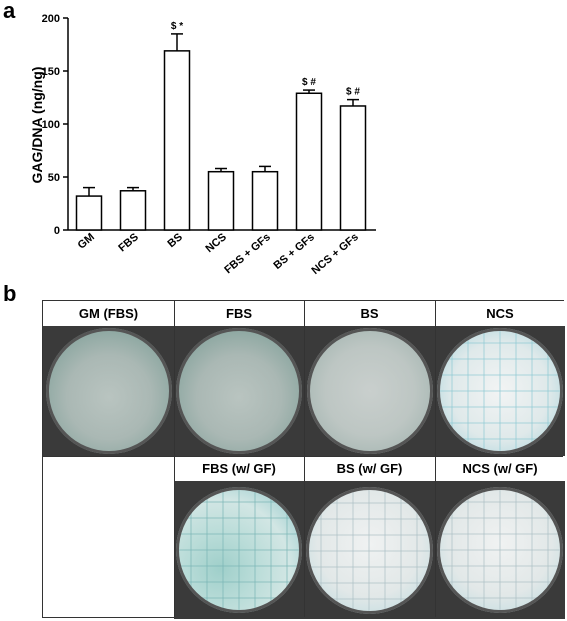  I want to click on staining-cell: BS (w/ GF), so click(369, 537).